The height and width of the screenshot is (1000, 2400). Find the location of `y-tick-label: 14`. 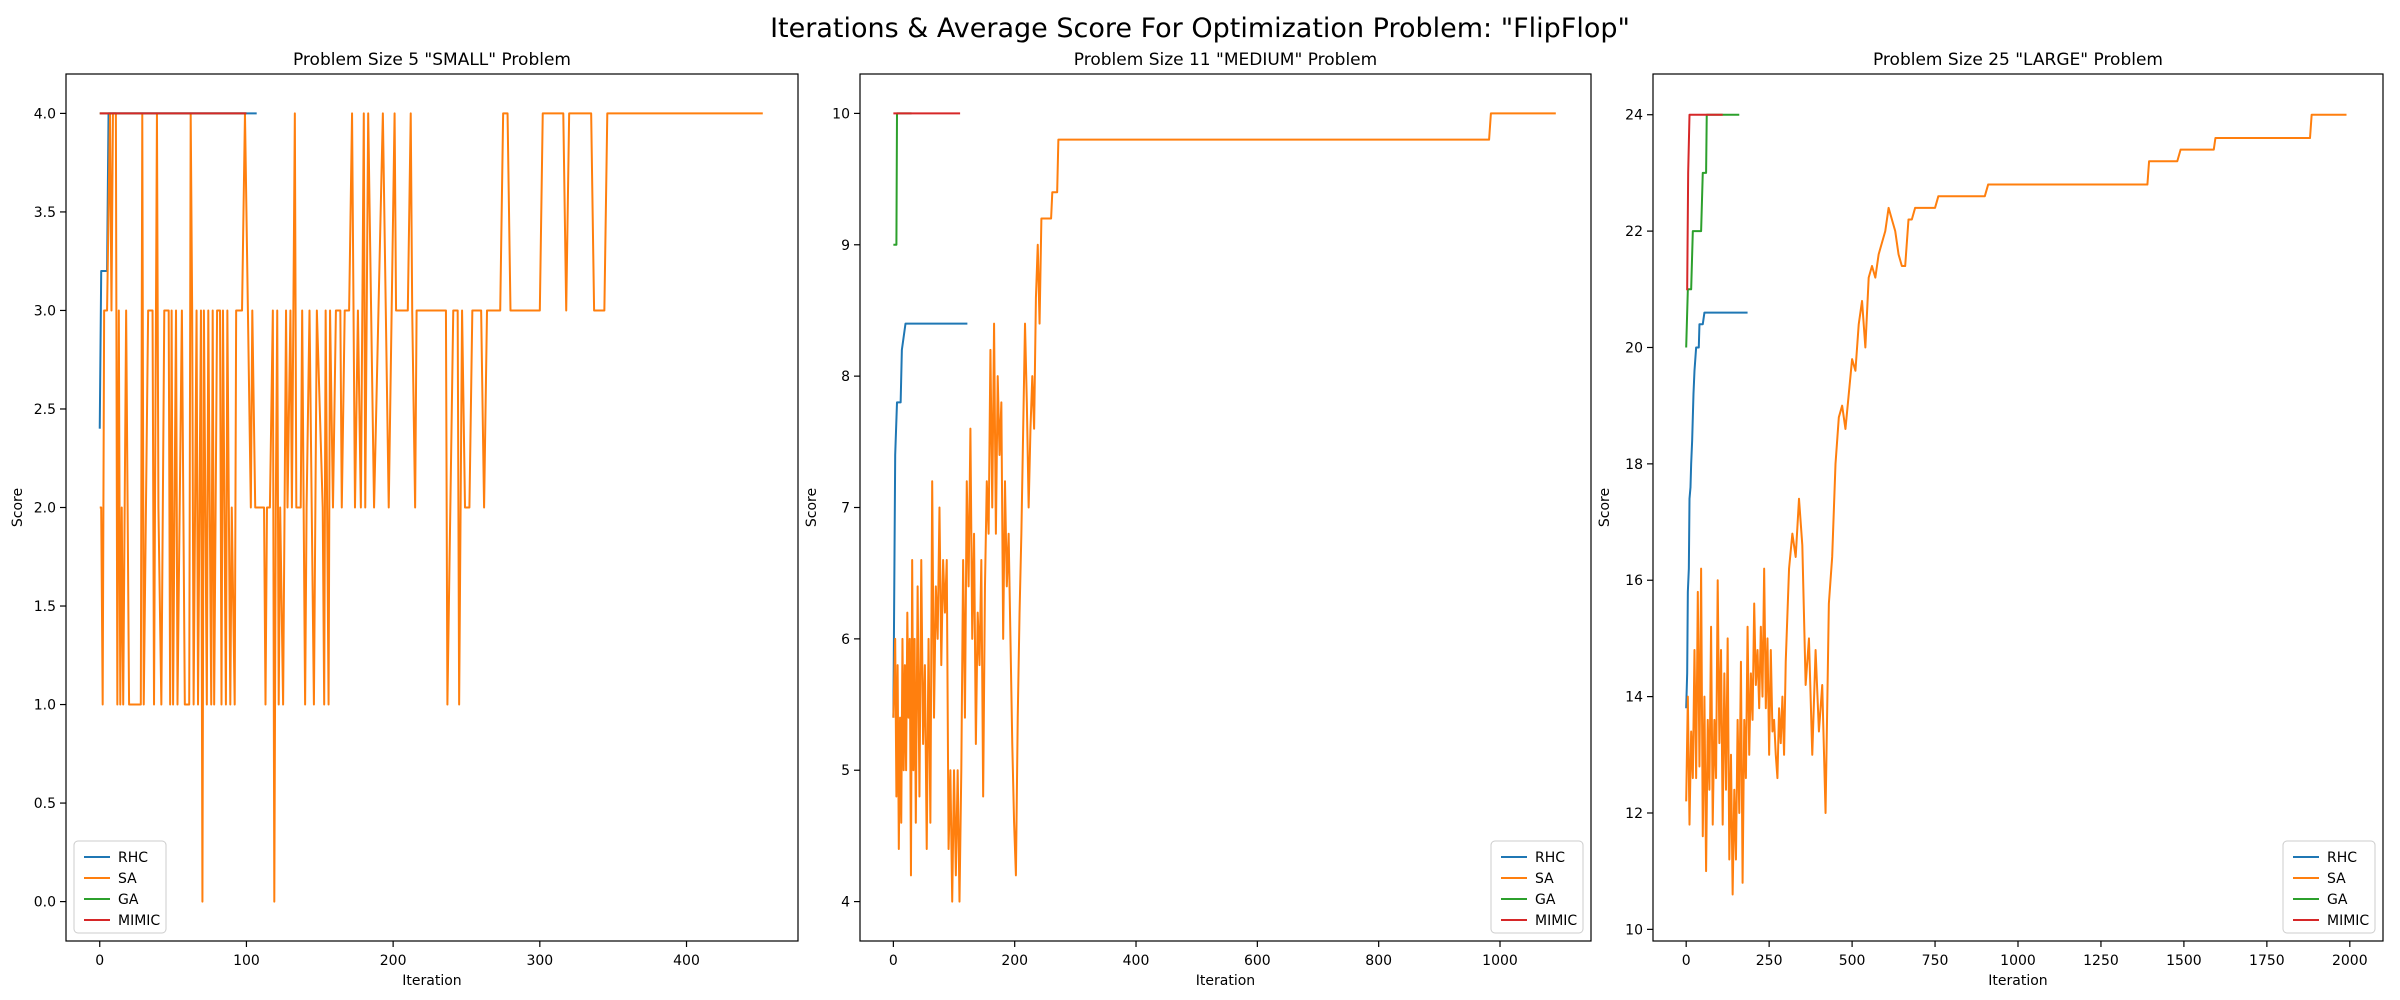

y-tick-label: 14 is located at coordinates (1634, 698).